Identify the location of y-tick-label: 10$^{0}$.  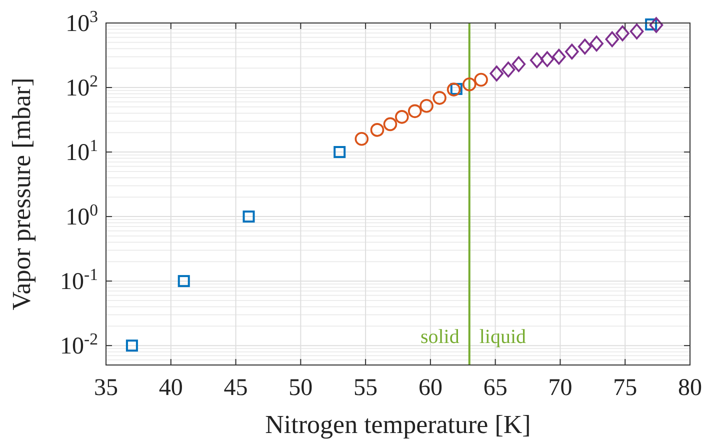
(82, 215).